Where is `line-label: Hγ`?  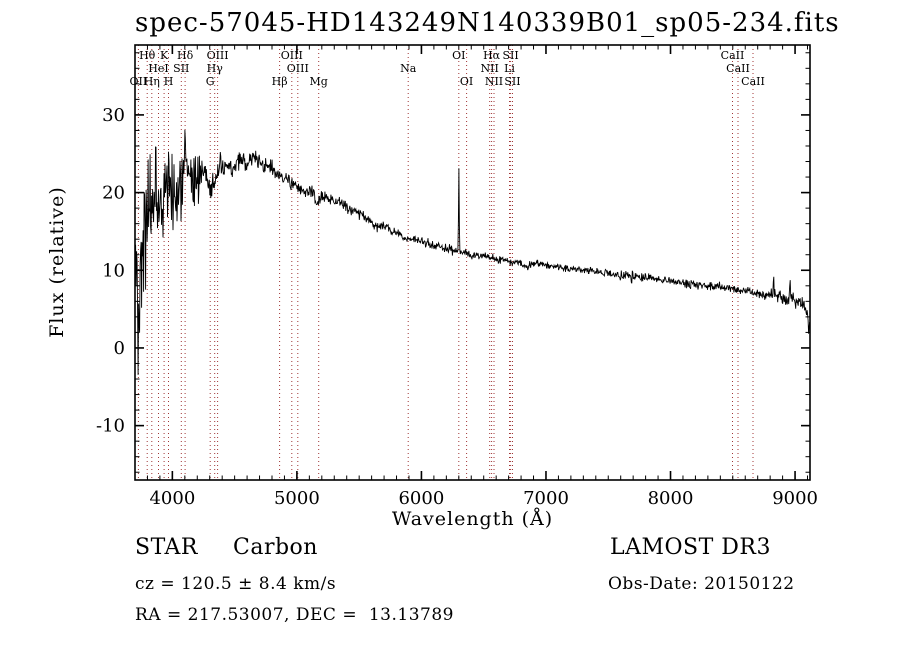 line-label: Hγ is located at coordinates (215, 68).